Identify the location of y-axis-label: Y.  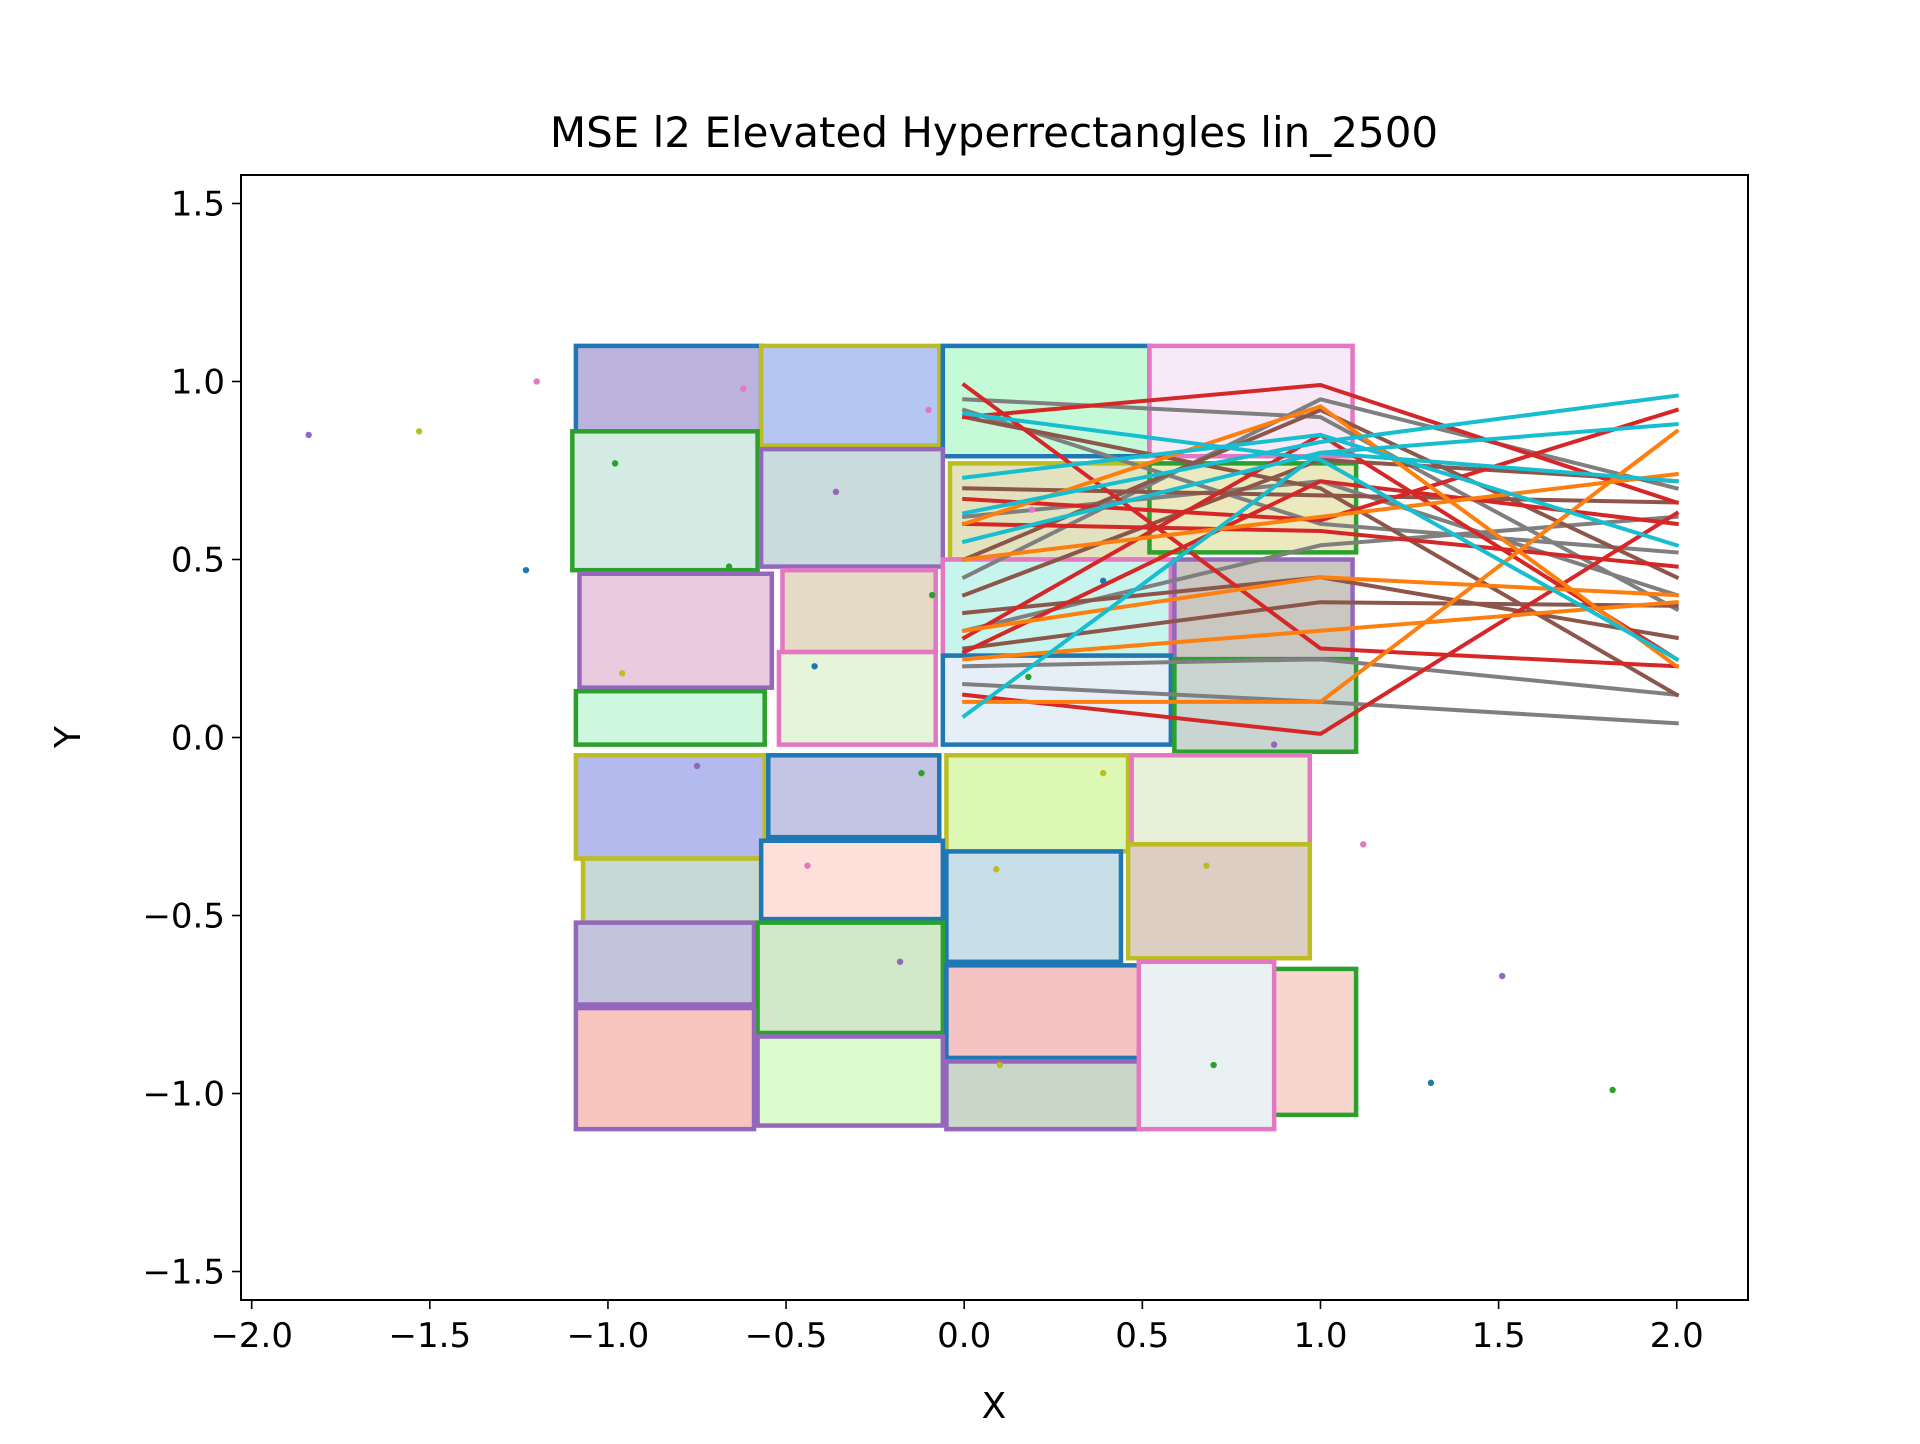
(68, 737).